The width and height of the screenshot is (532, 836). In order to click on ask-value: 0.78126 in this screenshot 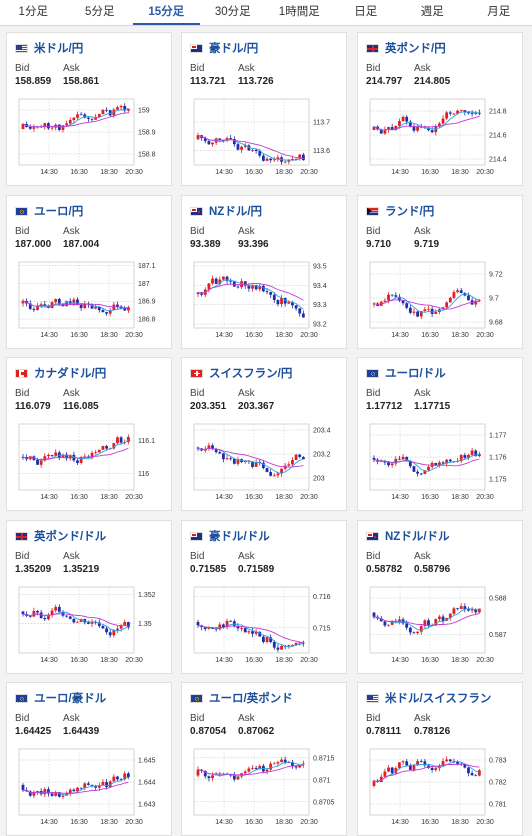, I will do `click(438, 731)`.